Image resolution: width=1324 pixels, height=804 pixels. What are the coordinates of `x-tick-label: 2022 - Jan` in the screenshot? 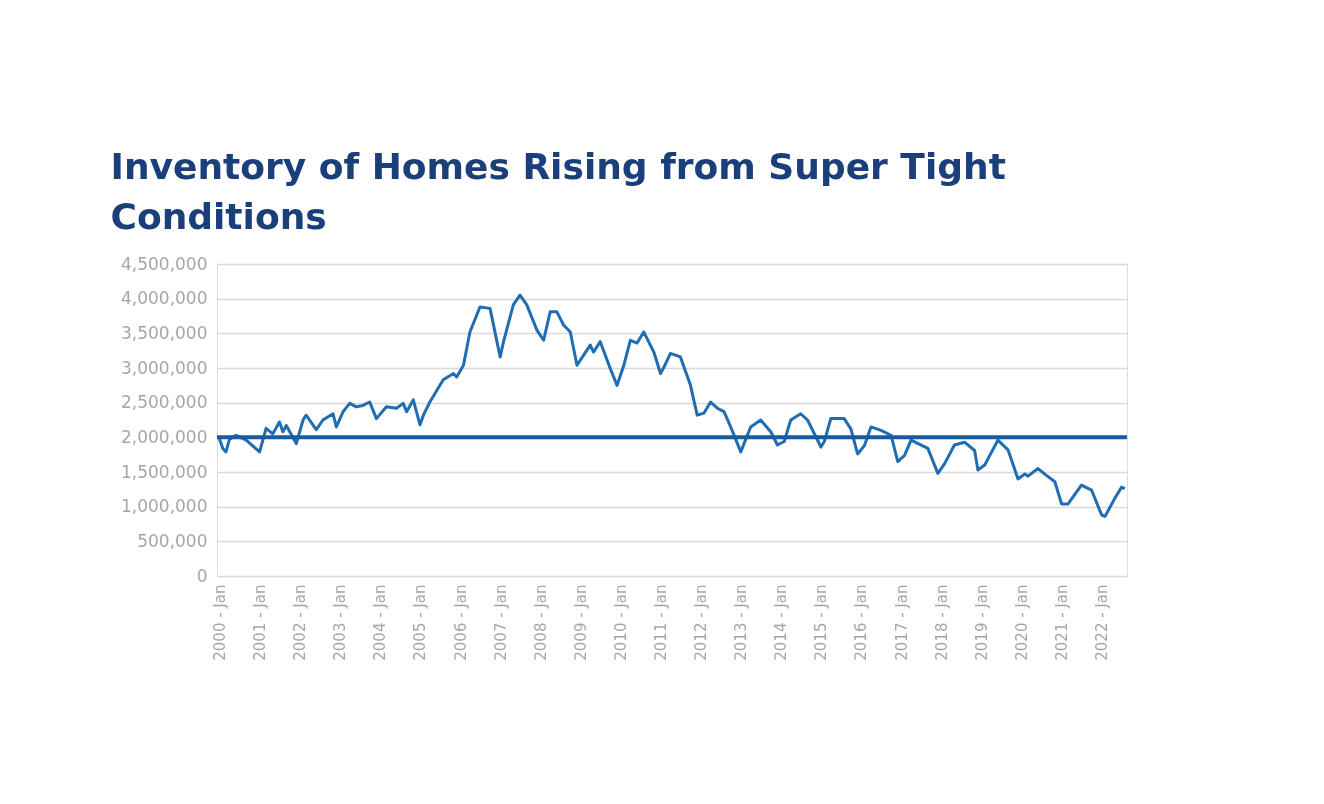 It's located at (1102, 622).